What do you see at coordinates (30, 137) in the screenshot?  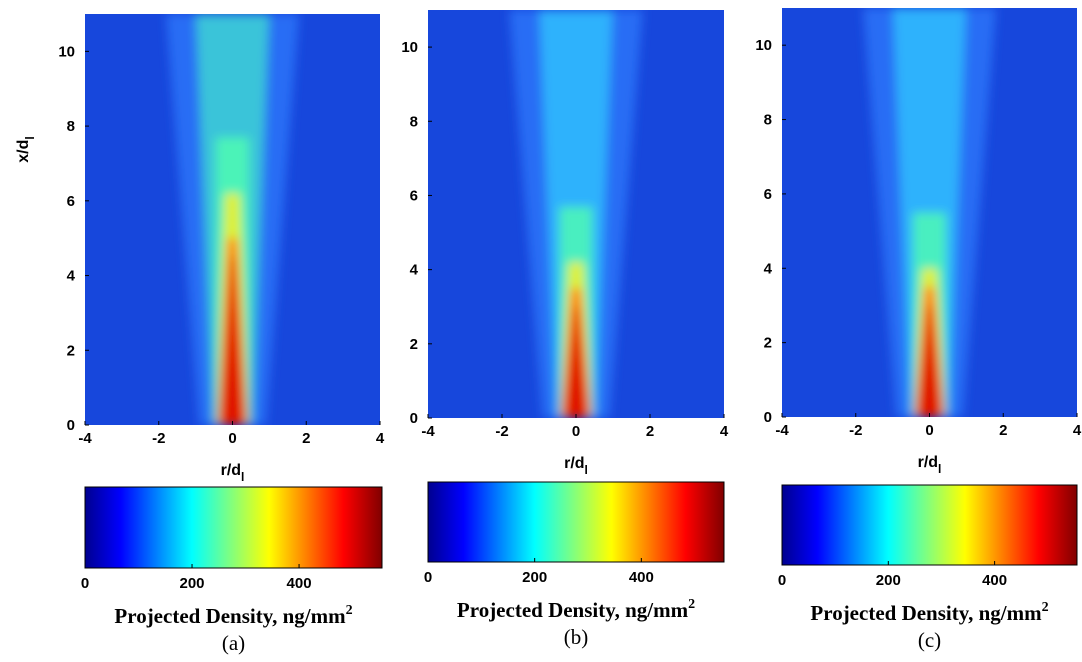 I see `y-axis-label-sub: l` at bounding box center [30, 137].